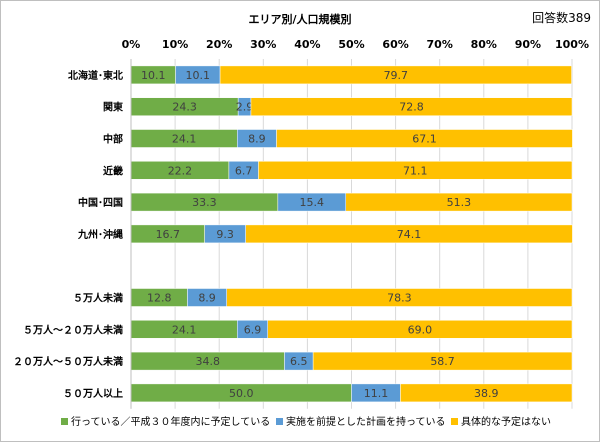 This screenshot has height=442, width=600. I want to click on data-label: 16.7, so click(168, 234).